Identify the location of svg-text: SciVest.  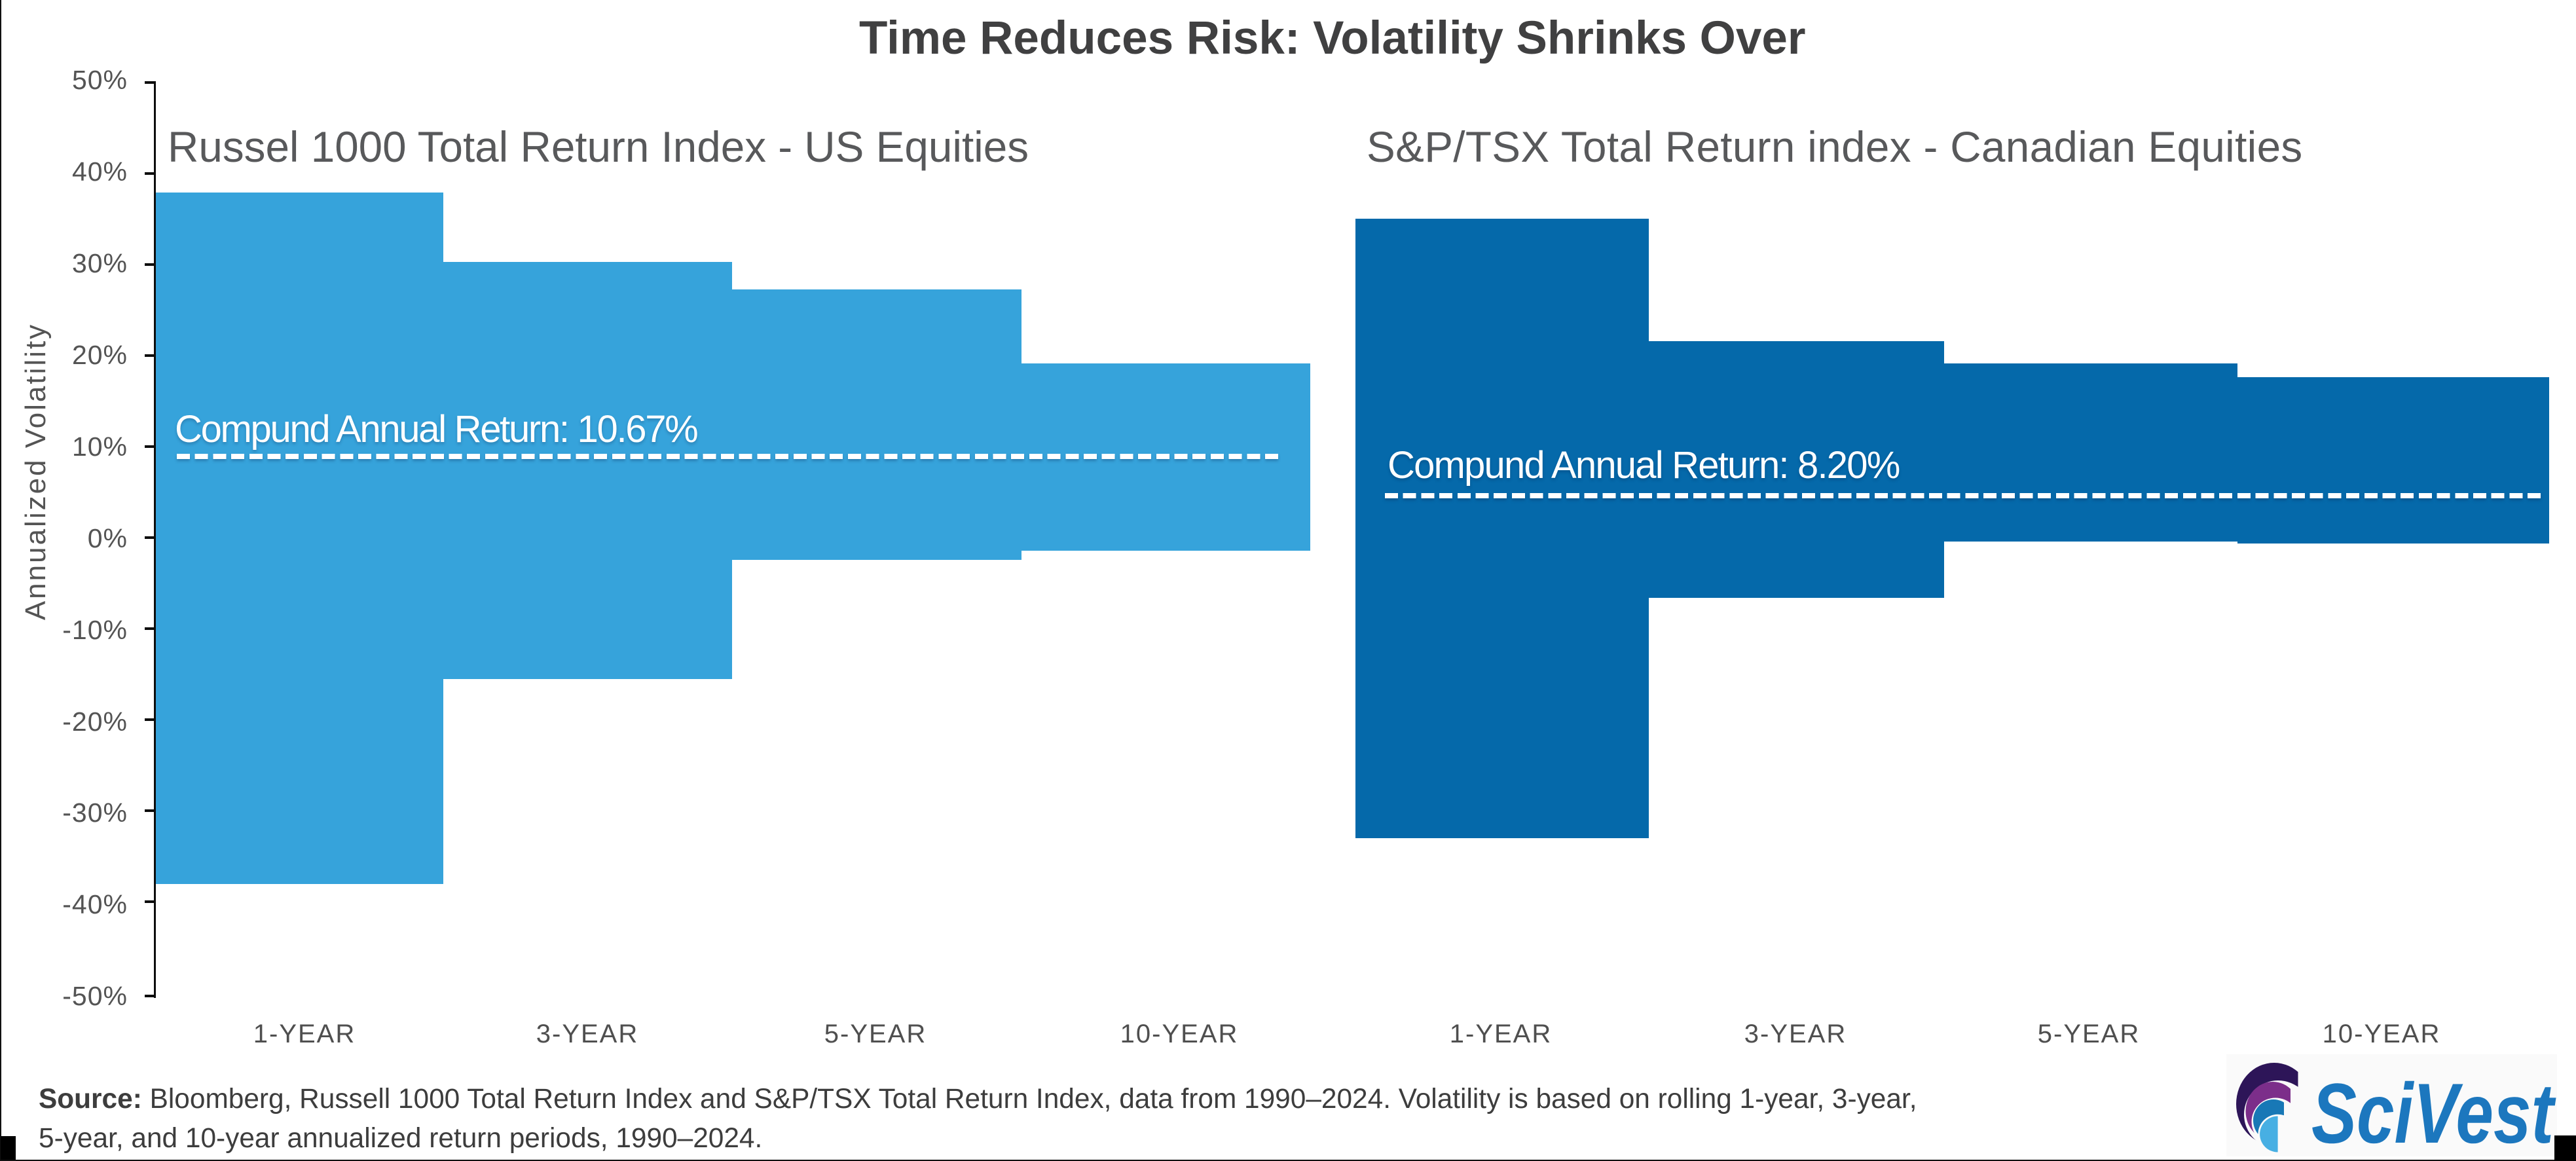
(2433, 1113).